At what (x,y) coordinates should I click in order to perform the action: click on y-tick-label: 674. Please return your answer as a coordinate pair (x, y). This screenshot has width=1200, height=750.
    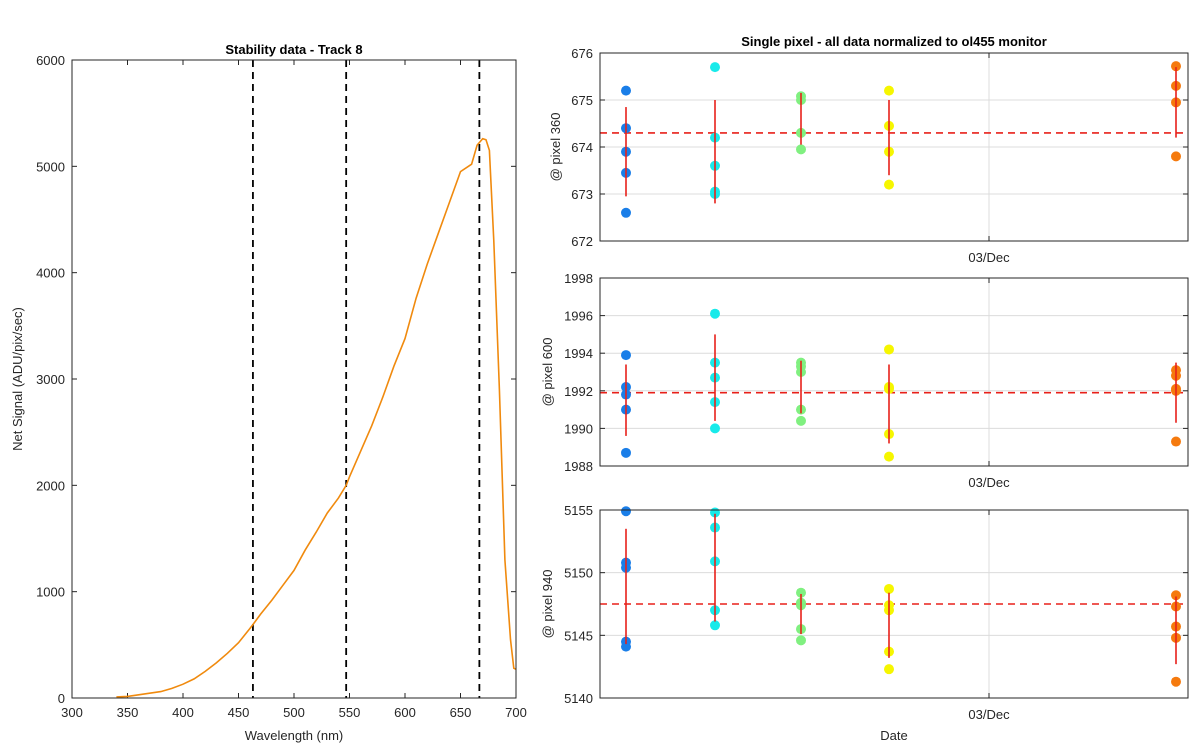
    Looking at the image, I should click on (582, 147).